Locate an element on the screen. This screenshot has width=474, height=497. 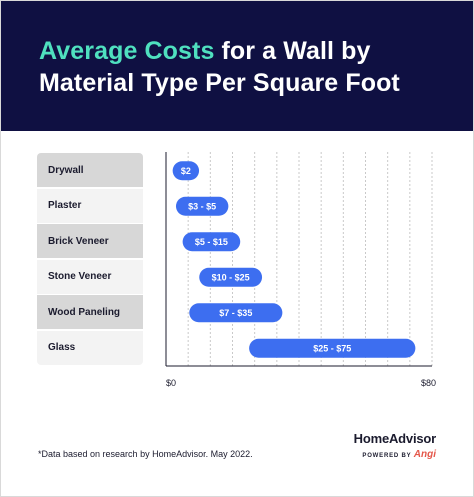
range-bar: $10 - $25 is located at coordinates (231, 277).